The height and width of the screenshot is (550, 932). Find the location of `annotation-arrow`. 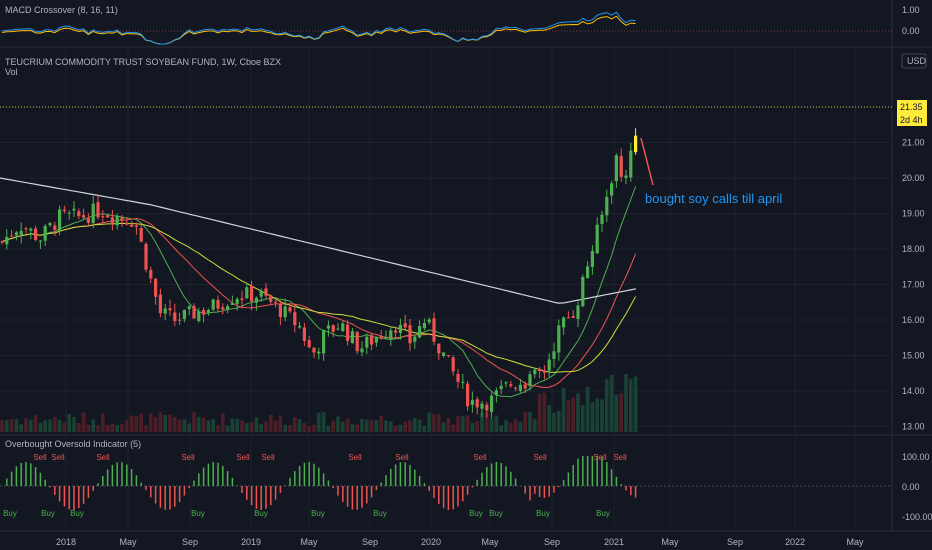

annotation-arrow is located at coordinates (647, 161).